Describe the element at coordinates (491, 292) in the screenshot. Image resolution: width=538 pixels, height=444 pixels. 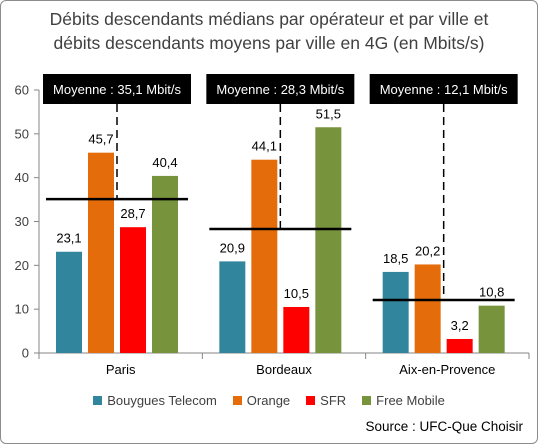
I see `data-label: 10,8` at that location.